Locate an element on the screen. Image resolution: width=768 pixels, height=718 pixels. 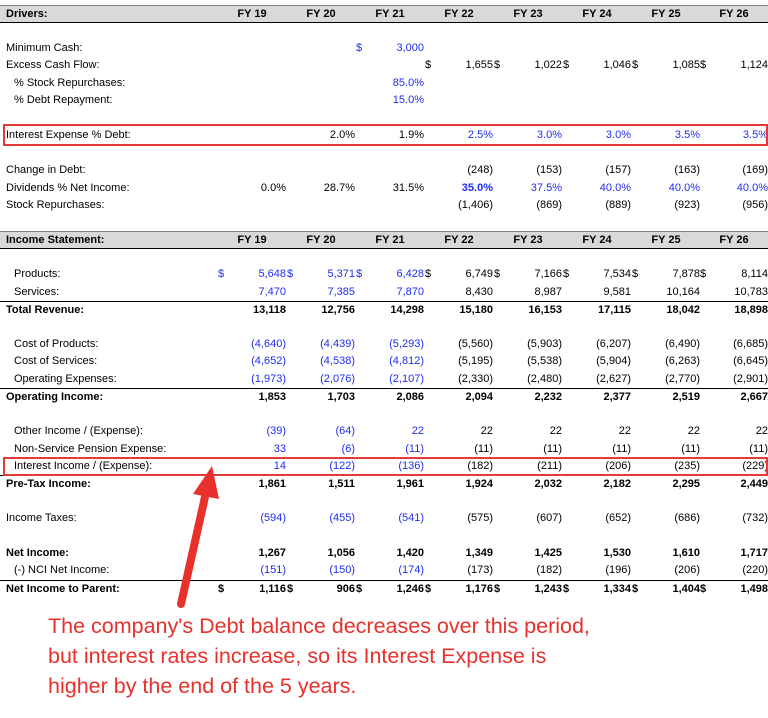
cell-value: 35.0% is located at coordinates (477, 188).